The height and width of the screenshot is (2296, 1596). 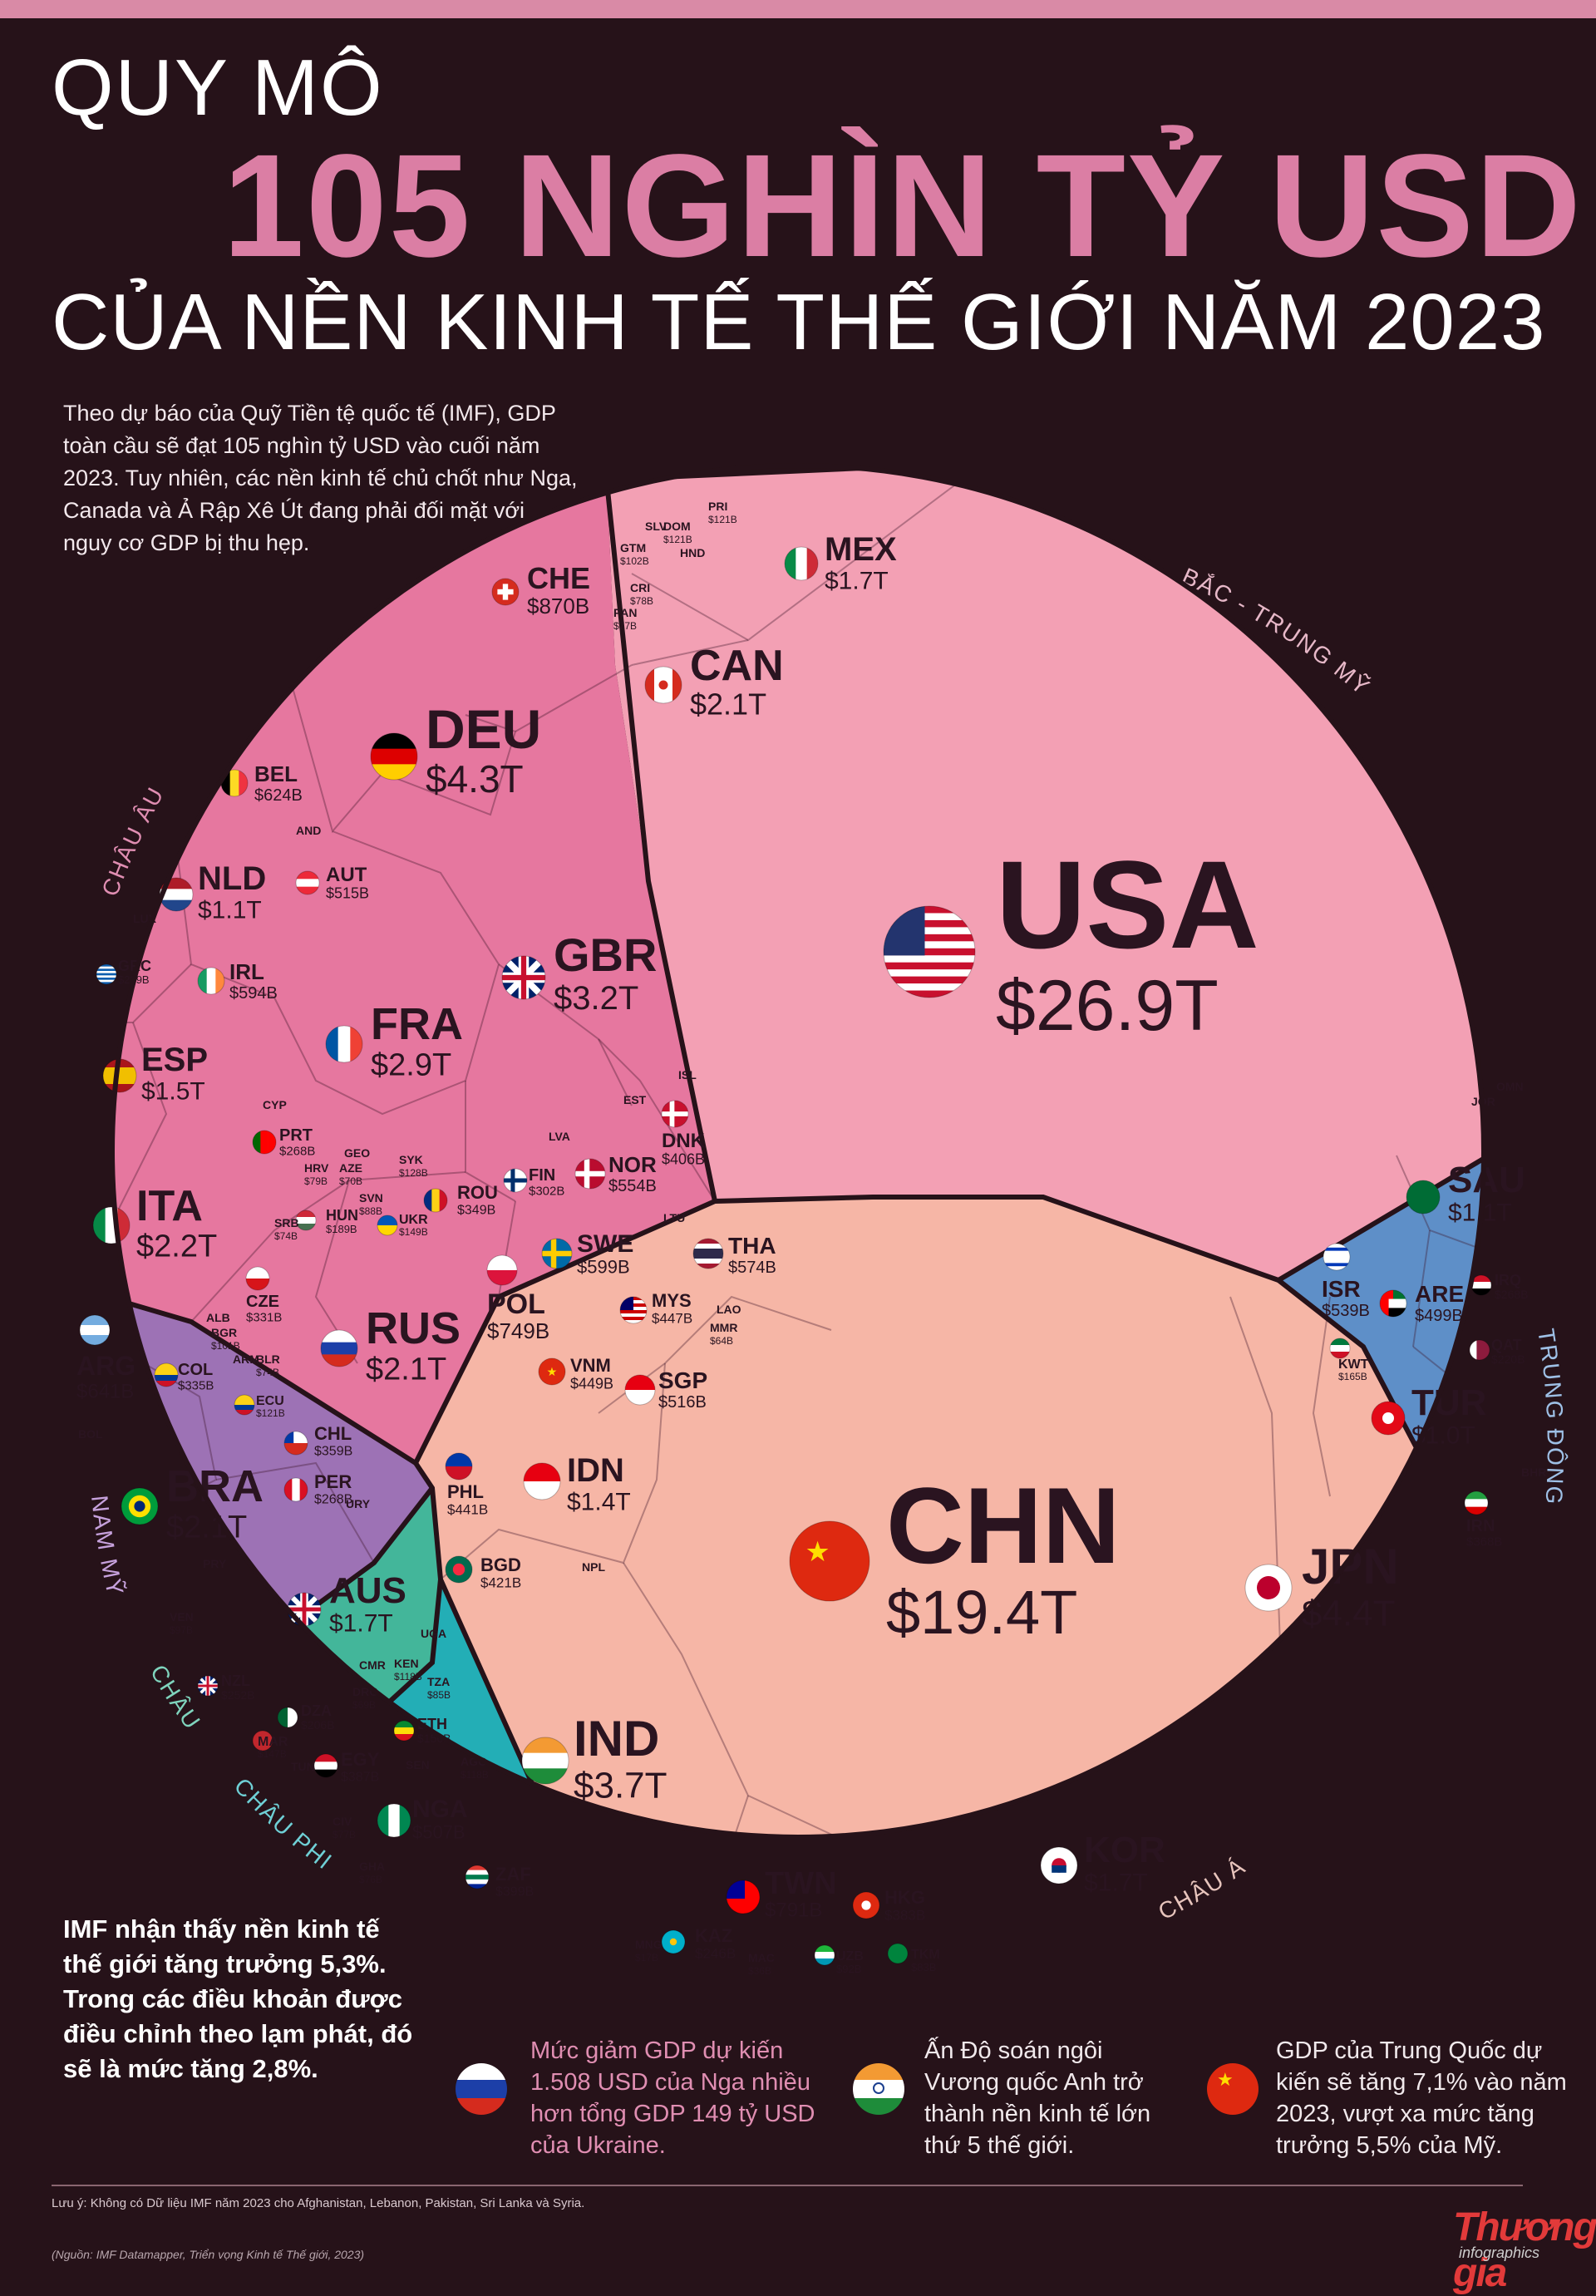 I want to click on region-label-1: CHÂU ÂU, so click(x=133, y=840).